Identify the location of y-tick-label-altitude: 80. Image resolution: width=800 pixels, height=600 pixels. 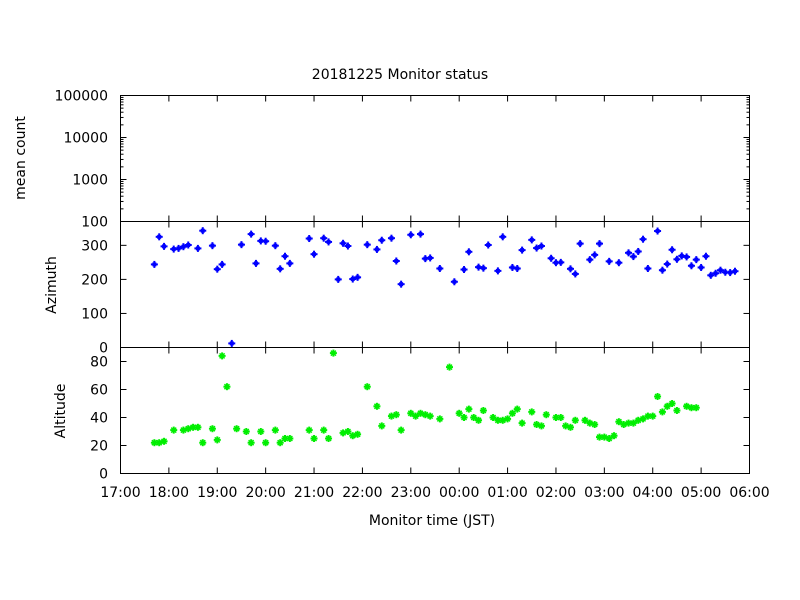
(99, 363).